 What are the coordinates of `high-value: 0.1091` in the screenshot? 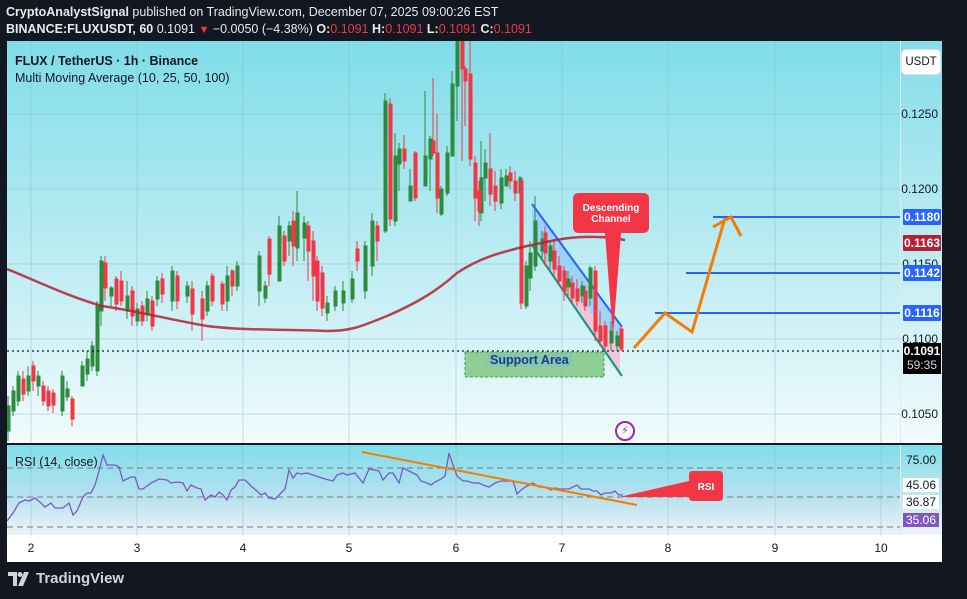 It's located at (404, 29).